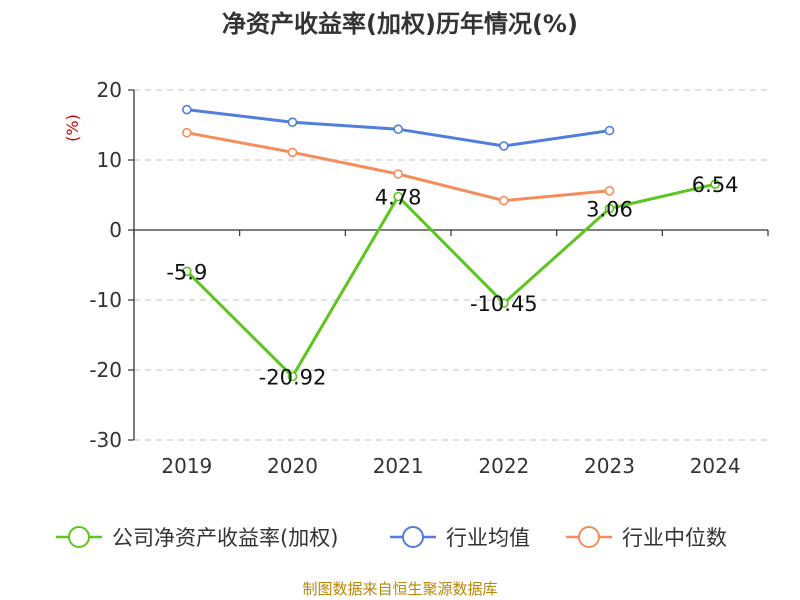  Describe the element at coordinates (609, 466) in the screenshot. I see `x-tick-label: 2023` at that location.